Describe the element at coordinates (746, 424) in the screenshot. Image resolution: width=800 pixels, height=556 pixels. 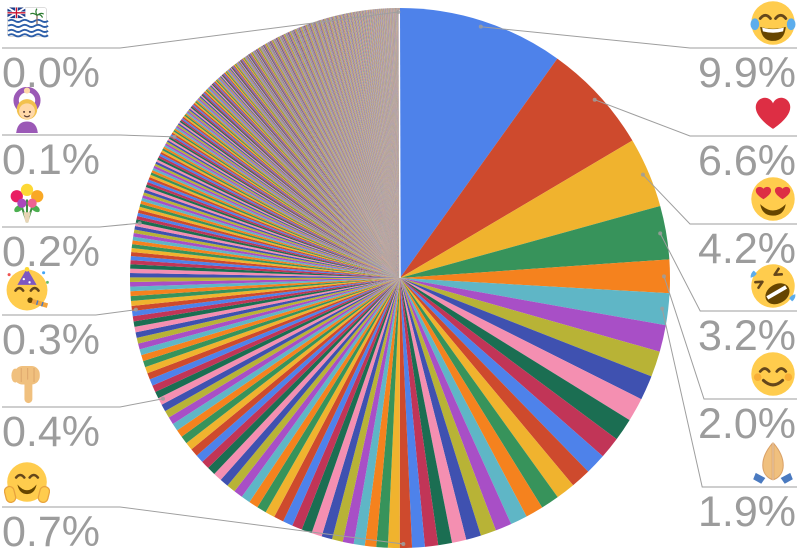
I see `percent-label: 2.0%` at that location.